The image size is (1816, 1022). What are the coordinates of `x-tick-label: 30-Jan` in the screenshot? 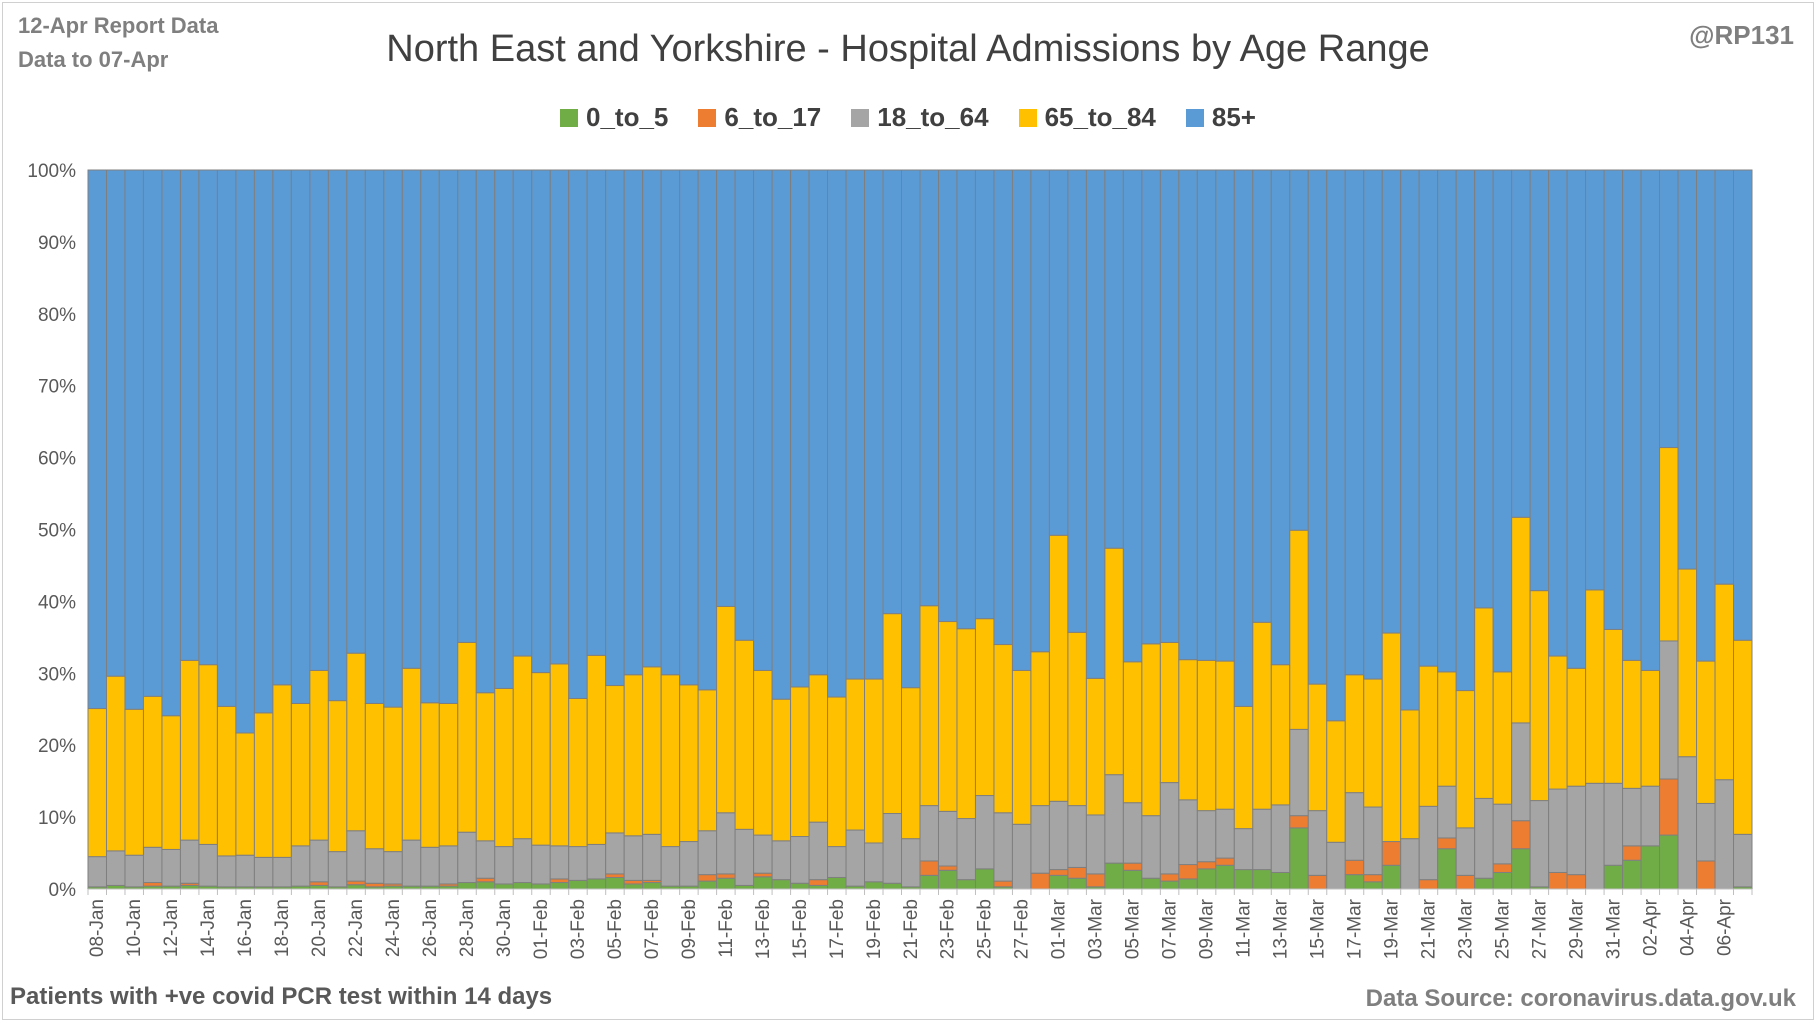 It's located at (504, 928).